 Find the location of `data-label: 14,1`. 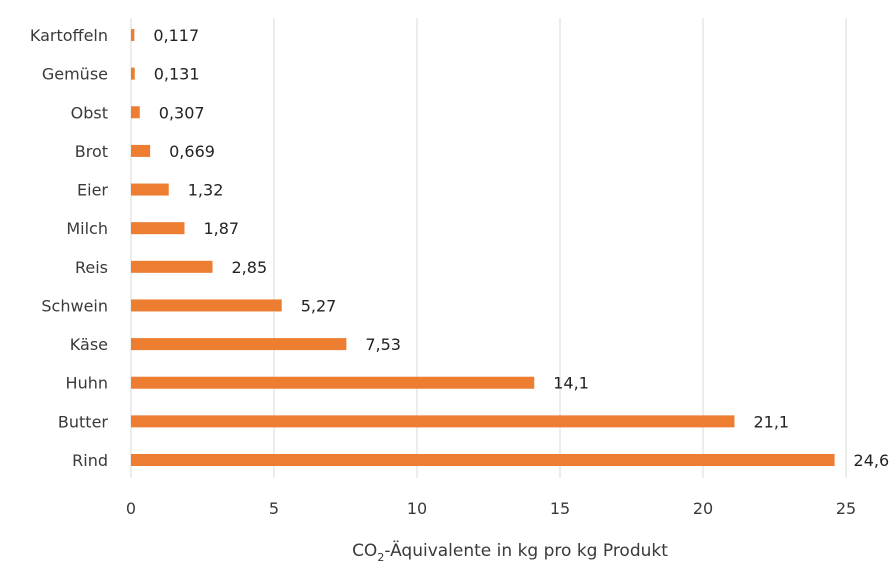

data-label: 14,1 is located at coordinates (571, 383).